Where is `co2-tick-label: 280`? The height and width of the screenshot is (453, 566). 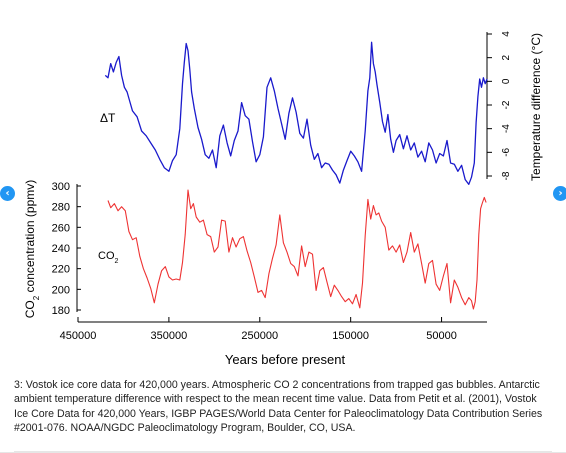
co2-tick-label: 280 is located at coordinates (61, 208).